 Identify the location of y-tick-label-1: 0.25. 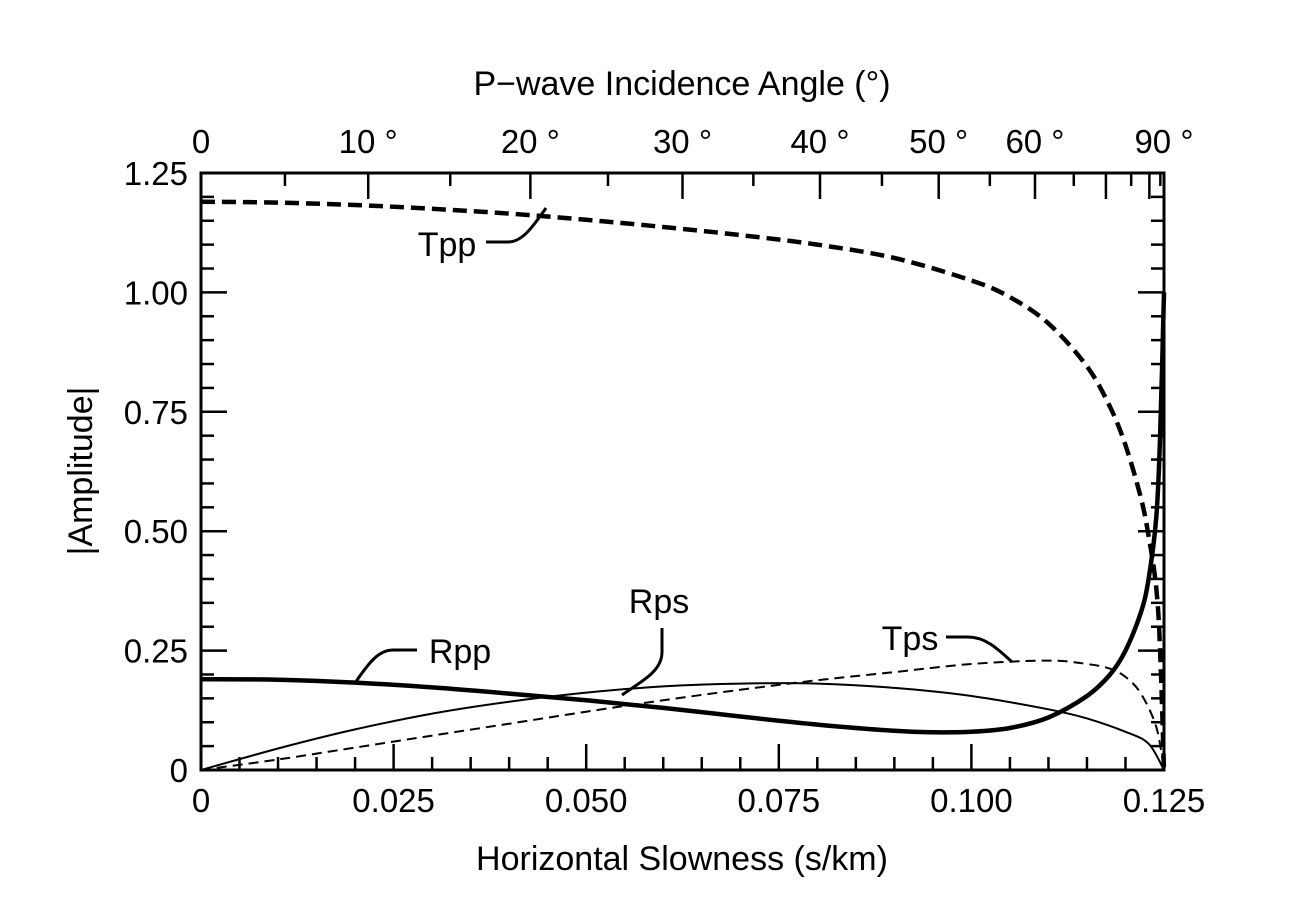
(156, 651).